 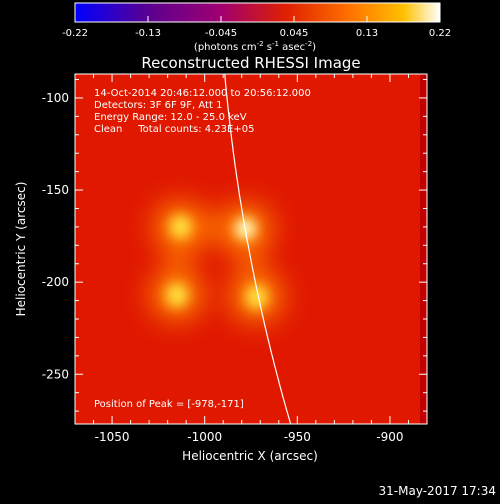 What do you see at coordinates (297, 437) in the screenshot?
I see `x-tick-label: -950` at bounding box center [297, 437].